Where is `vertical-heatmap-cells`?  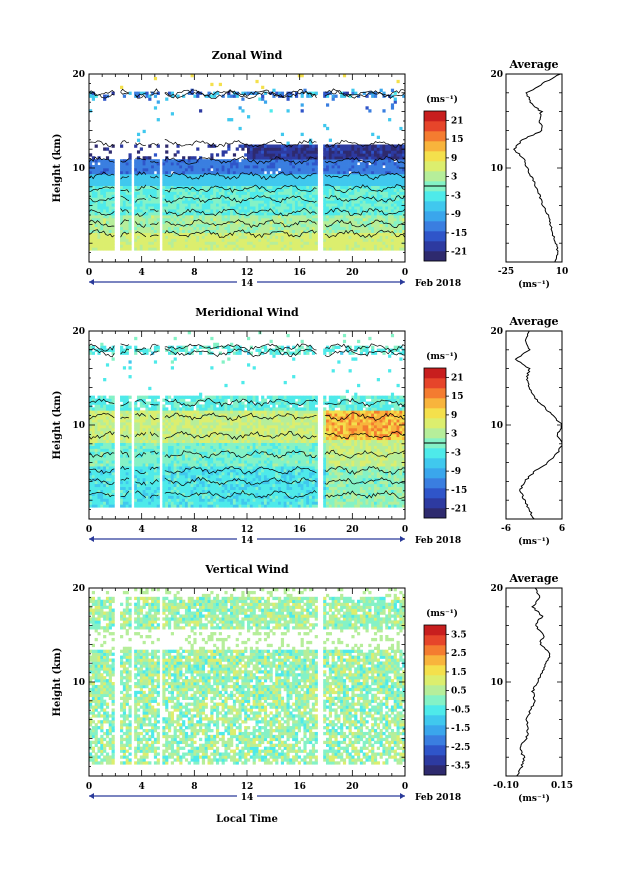 vertical-heatmap-cells is located at coordinates (247, 676).